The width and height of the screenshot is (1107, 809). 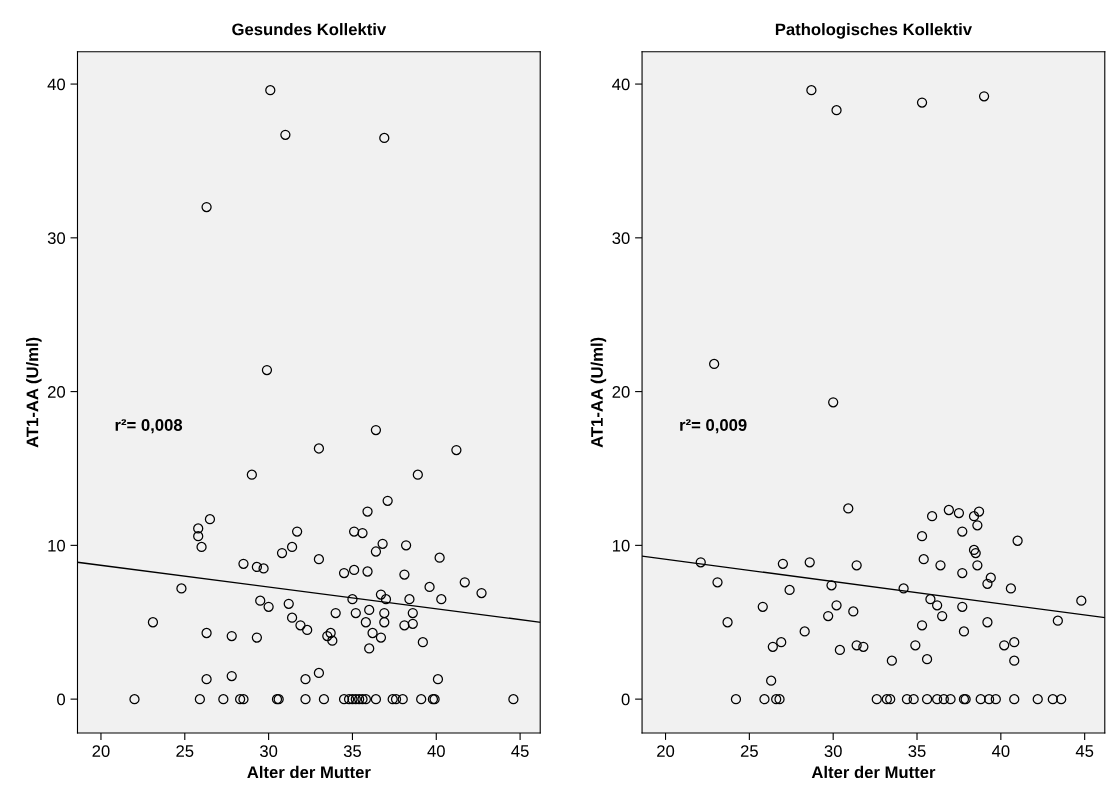 I want to click on annotation: r²= 0,008, so click(x=149, y=426).